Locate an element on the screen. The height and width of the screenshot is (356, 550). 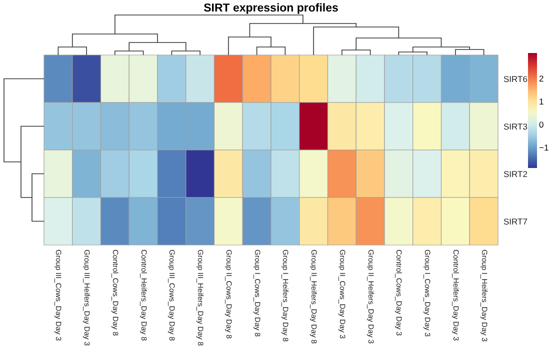
chart-title: SIRT expression profiles is located at coordinates (271, 8).